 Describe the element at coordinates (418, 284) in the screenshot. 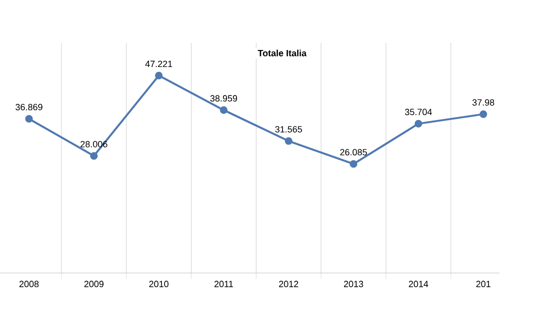

I see `x-tick-label: 2014` at that location.